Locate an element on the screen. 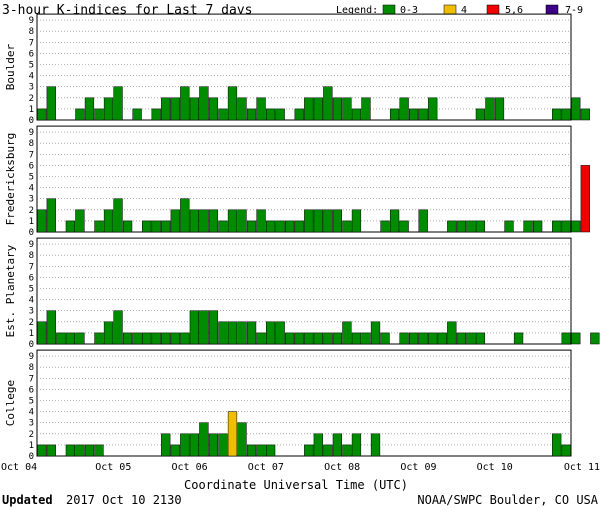 The width and height of the screenshot is (600, 510). x-tick-label: Oct 08 is located at coordinates (342, 467).